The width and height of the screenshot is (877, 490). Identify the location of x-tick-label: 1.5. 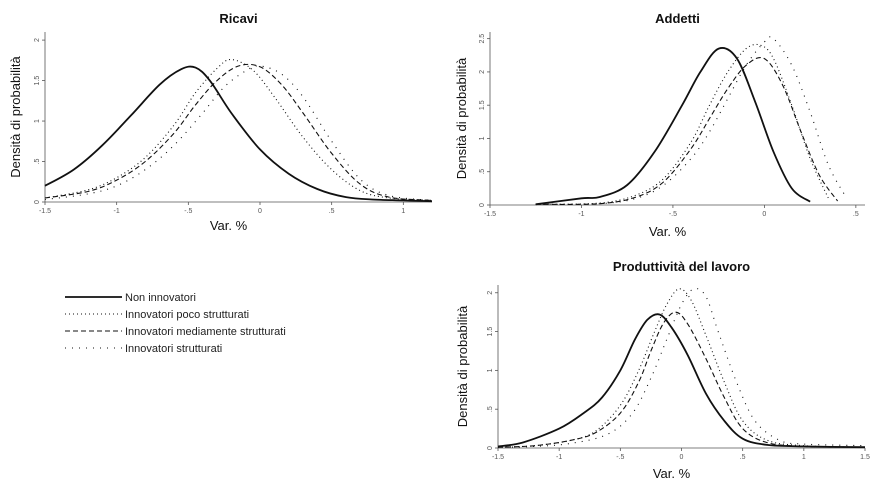
(865, 457).